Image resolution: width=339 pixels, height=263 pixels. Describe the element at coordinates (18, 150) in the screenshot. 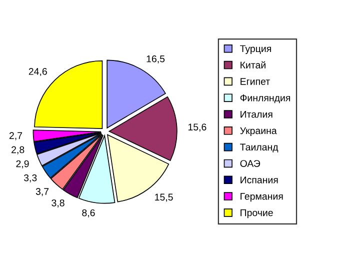

I see `data-label: 2,8` at that location.